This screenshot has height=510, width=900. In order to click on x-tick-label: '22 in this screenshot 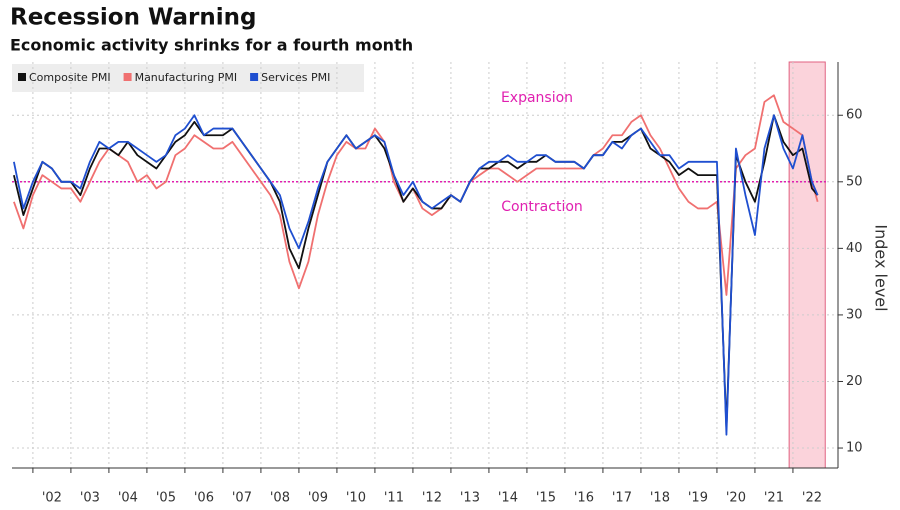, I will do `click(812, 498)`.